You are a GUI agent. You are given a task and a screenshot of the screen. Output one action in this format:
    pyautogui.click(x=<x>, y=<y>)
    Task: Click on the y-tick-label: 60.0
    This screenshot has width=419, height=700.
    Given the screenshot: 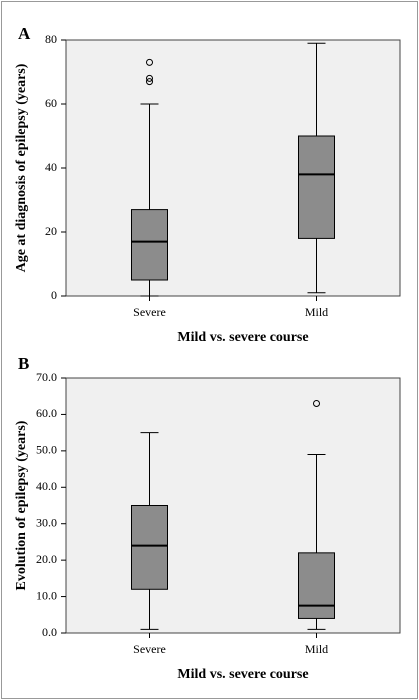 What is the action you would take?
    pyautogui.click(x=46, y=413)
    